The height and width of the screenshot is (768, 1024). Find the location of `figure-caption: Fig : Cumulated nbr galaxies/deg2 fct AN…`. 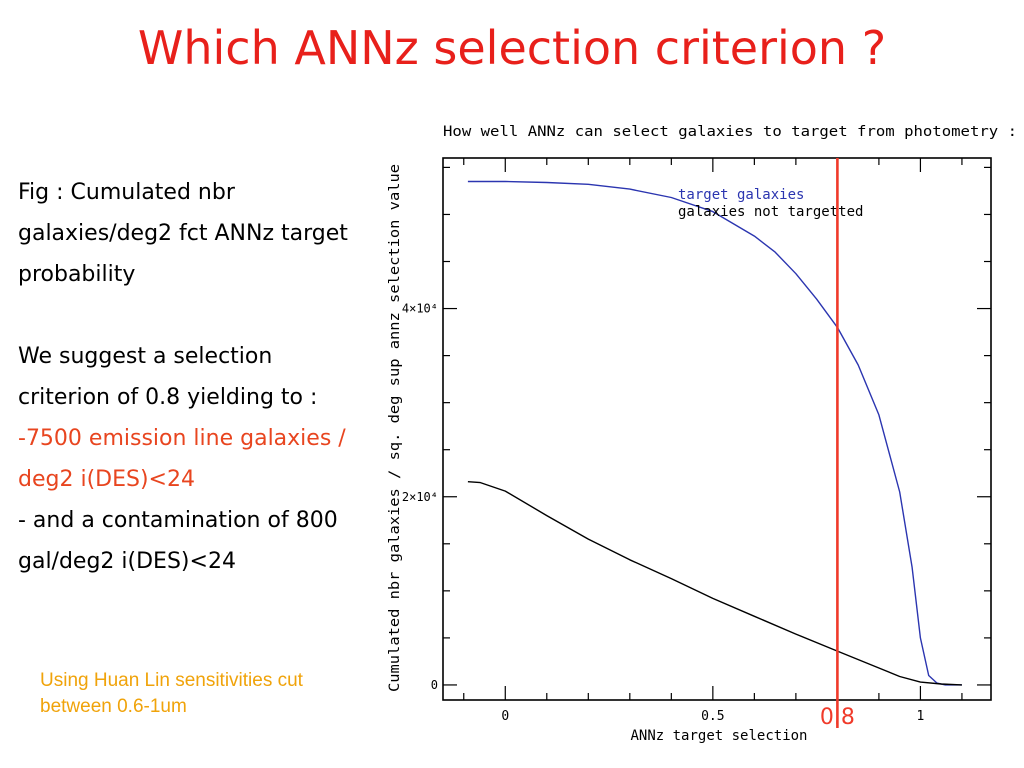

figure-caption: Fig : Cumulated nbr galaxies/deg2 fct AN… is located at coordinates (183, 233).